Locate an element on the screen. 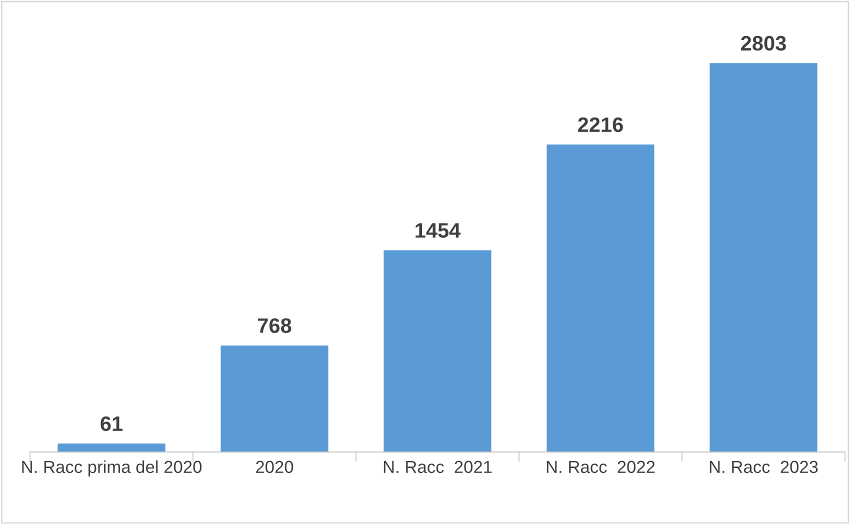 This screenshot has height=524, width=851. data-label: 2216 is located at coordinates (600, 124).